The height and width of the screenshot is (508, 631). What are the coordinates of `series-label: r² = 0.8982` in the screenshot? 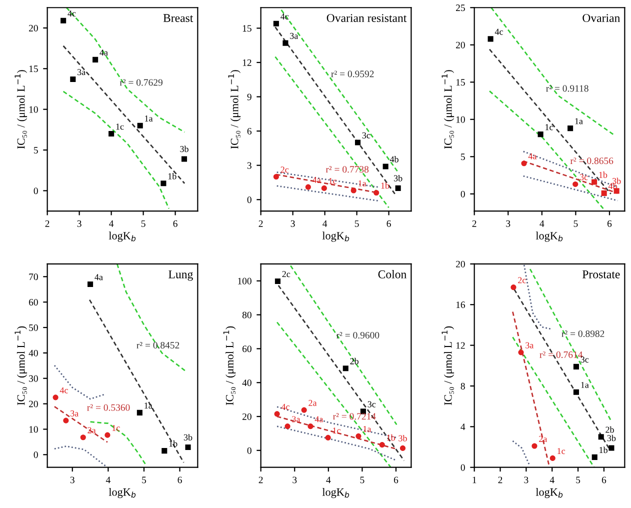 It's located at (583, 334).